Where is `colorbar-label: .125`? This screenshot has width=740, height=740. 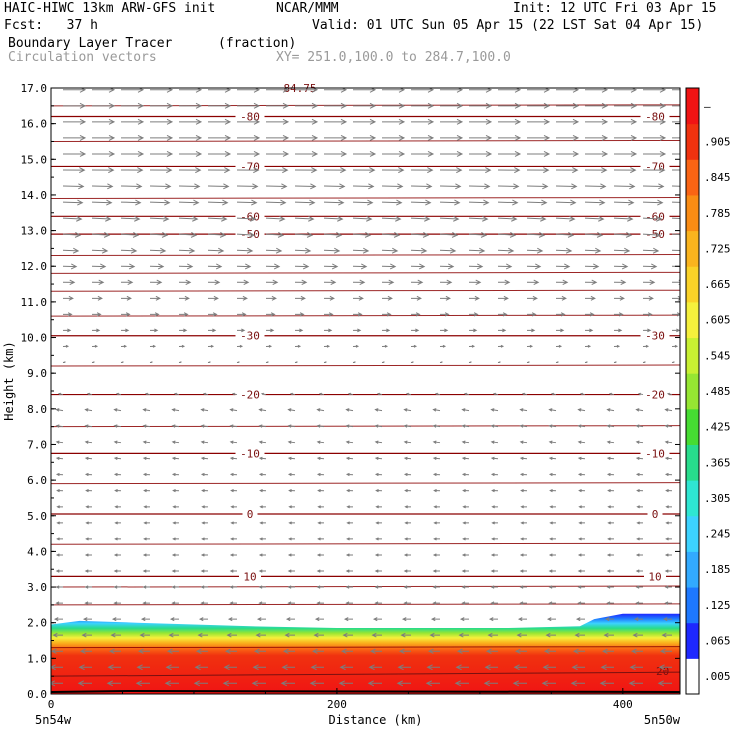 colorbar-label: .125 is located at coordinates (717, 605).